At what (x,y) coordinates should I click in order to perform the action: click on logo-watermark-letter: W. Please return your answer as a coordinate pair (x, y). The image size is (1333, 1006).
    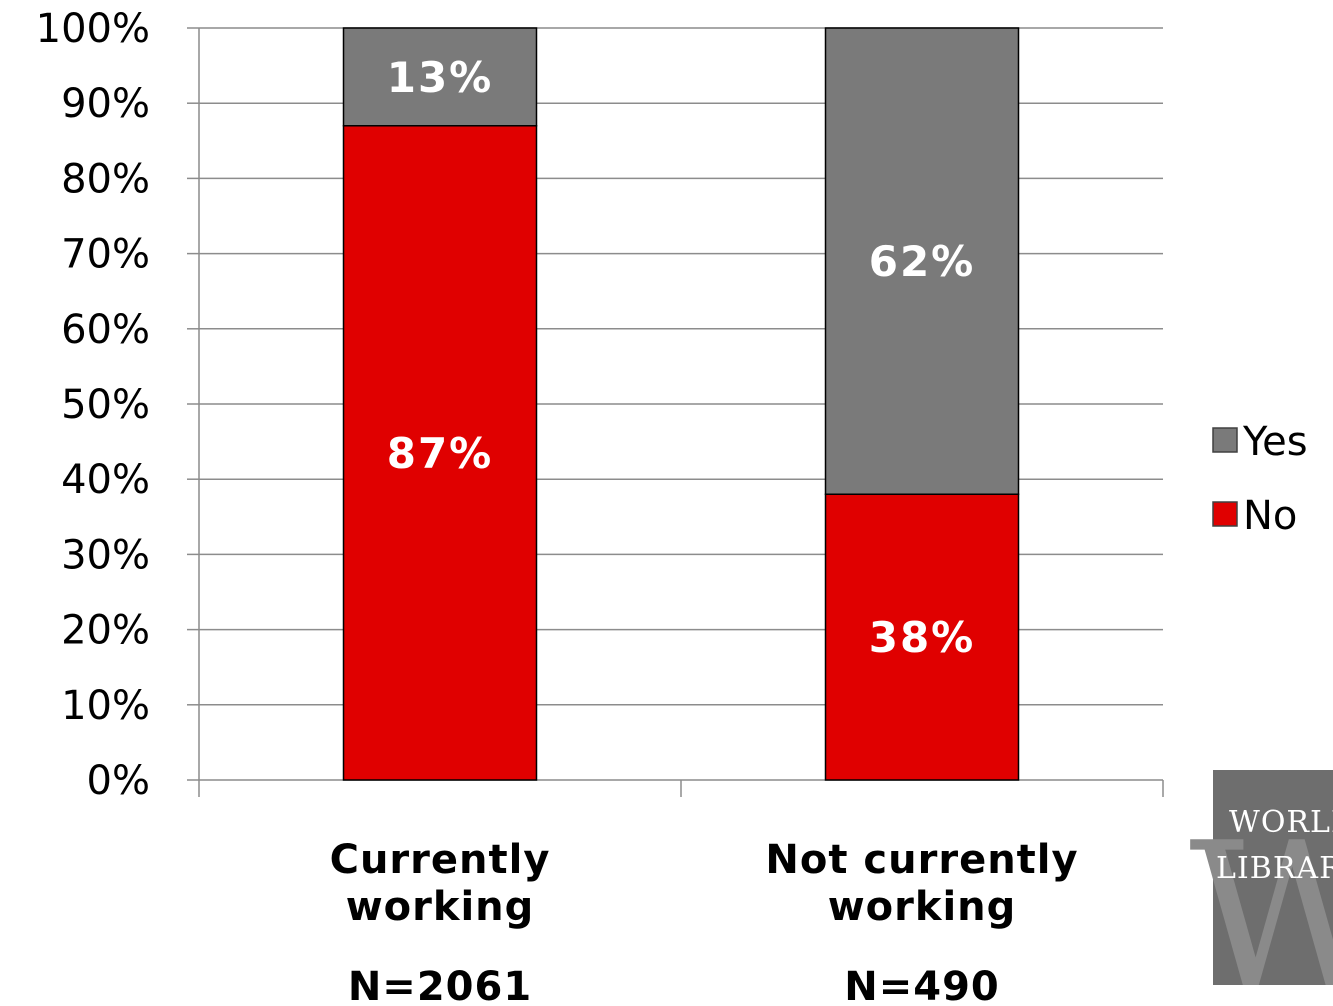
    Looking at the image, I should click on (1261, 903).